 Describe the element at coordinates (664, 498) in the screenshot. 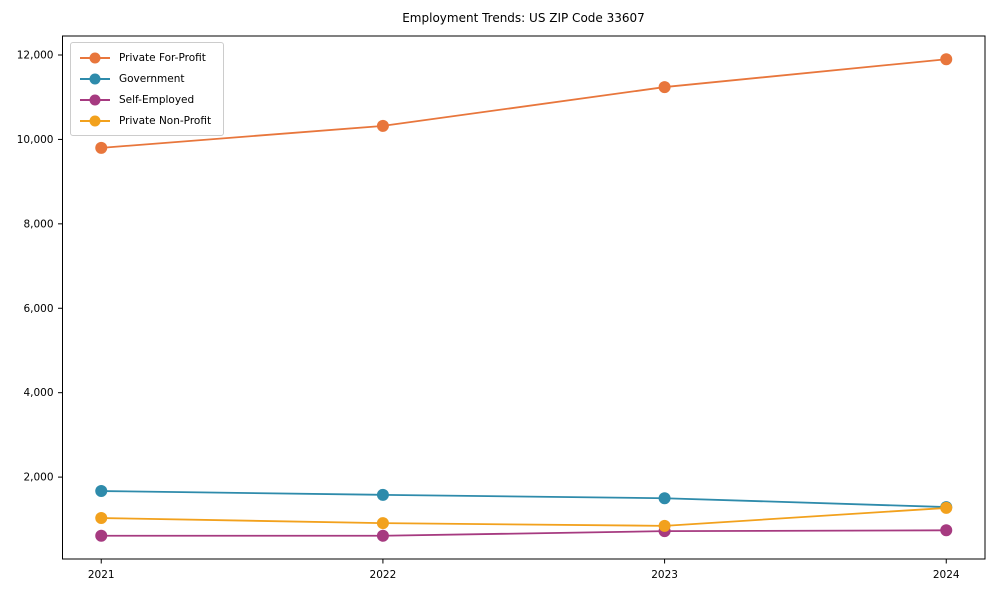

I see `data-point-government-2023` at that location.